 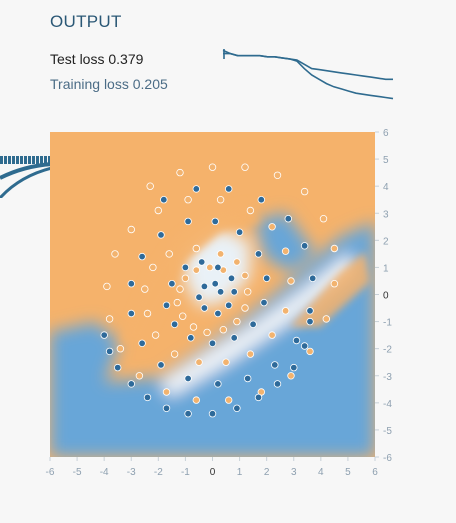 What do you see at coordinates (386, 160) in the screenshot?
I see `y-tick-label: 5` at bounding box center [386, 160].